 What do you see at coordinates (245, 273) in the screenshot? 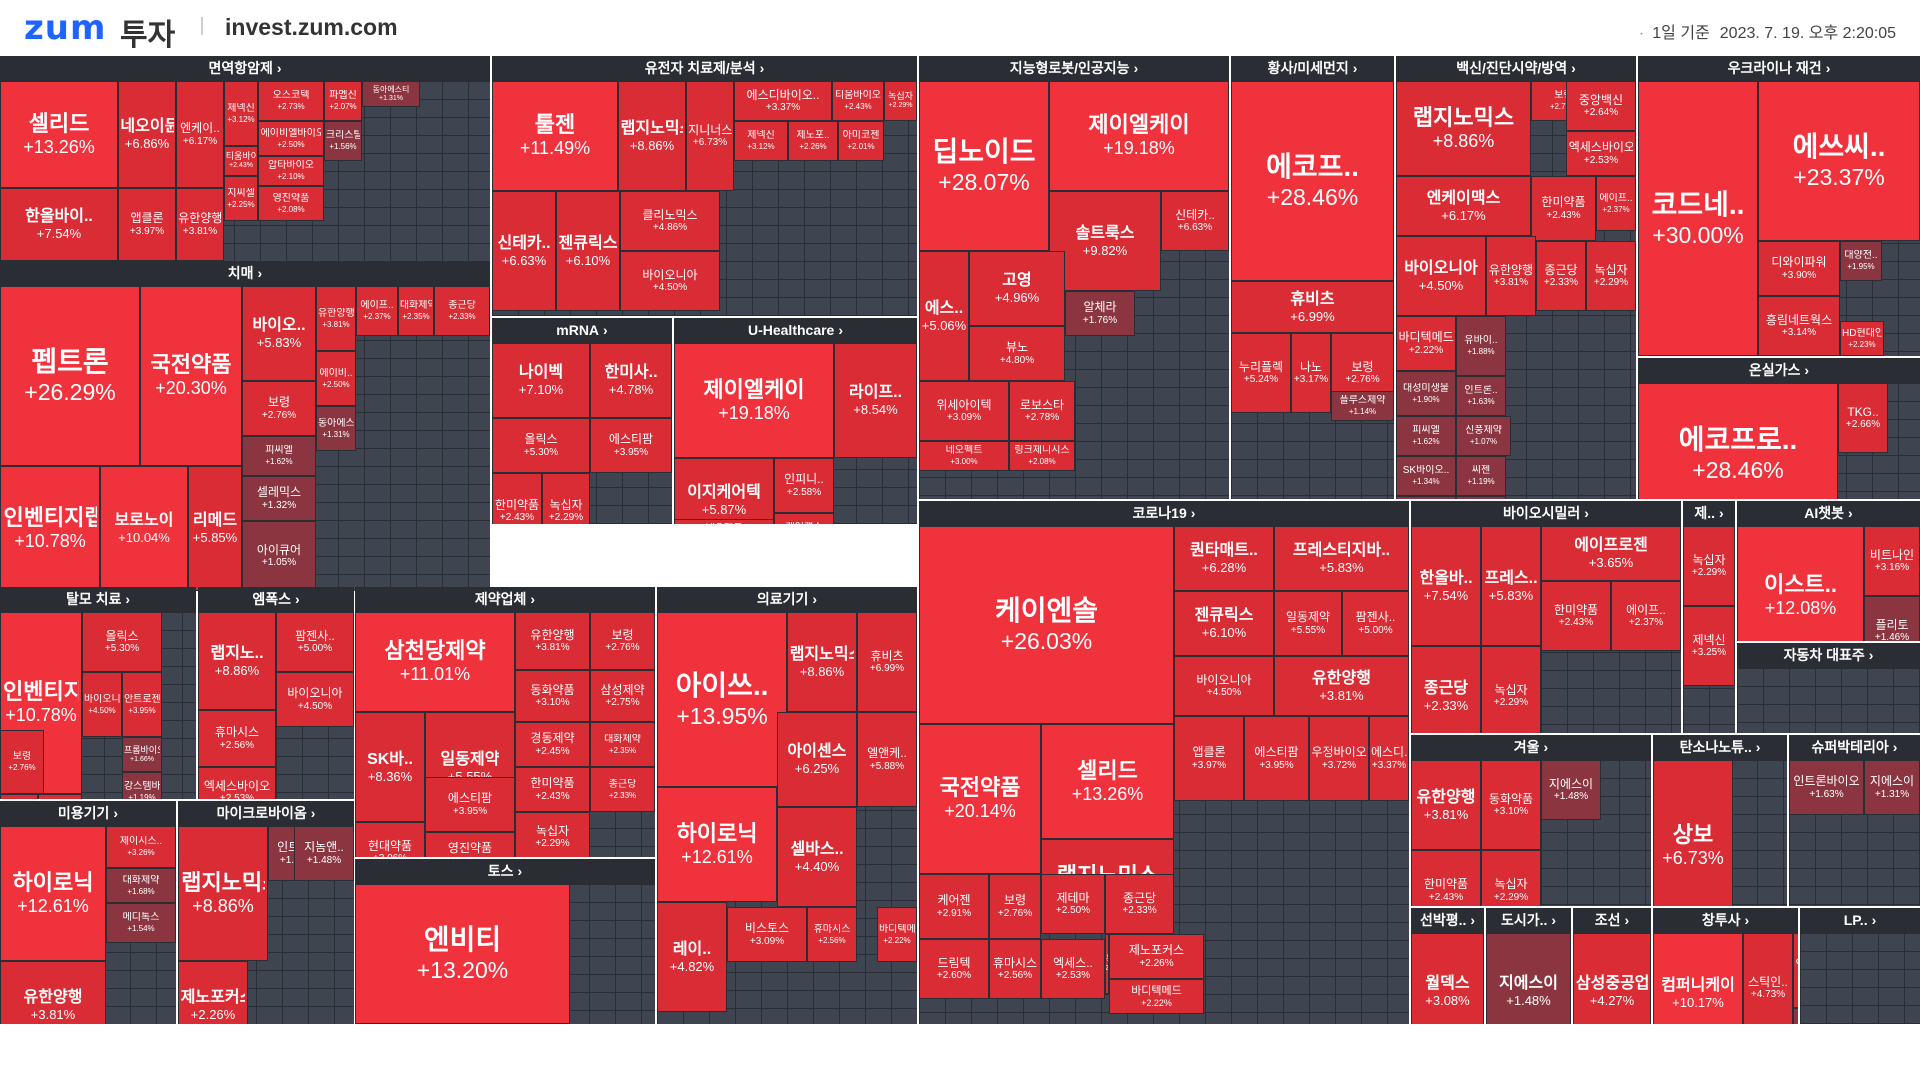
I see `sector-title: 치매 ›` at bounding box center [245, 273].